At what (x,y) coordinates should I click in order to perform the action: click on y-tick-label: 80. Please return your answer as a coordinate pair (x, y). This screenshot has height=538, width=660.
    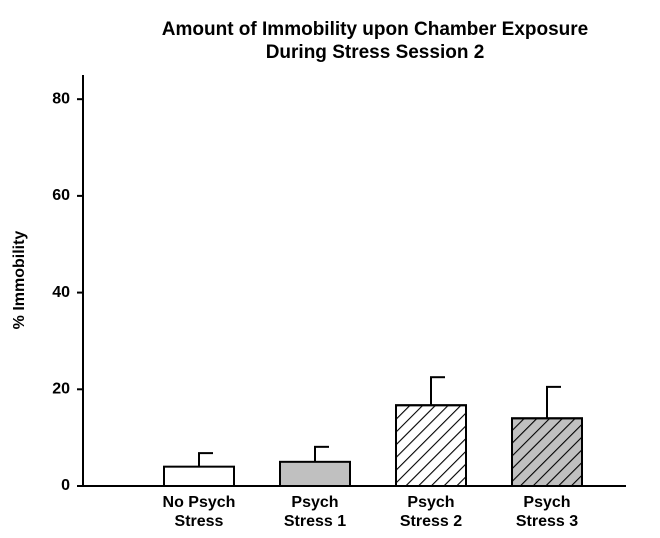
    Looking at the image, I should click on (61, 98).